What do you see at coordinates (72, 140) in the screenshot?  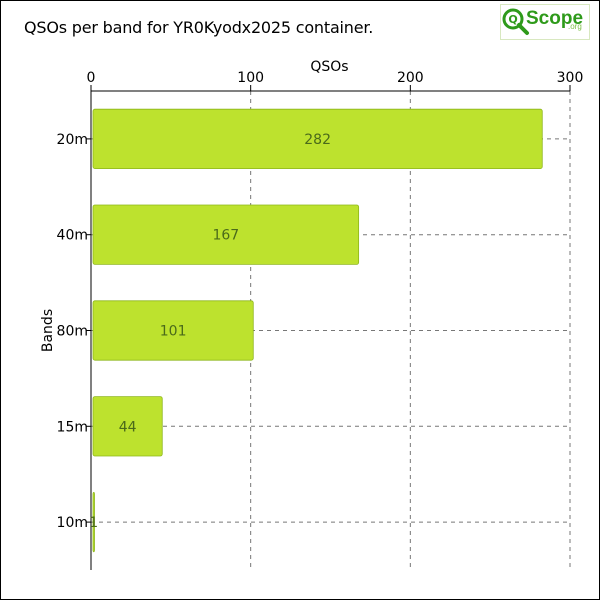 I see `y-tick-label: 20m` at bounding box center [72, 140].